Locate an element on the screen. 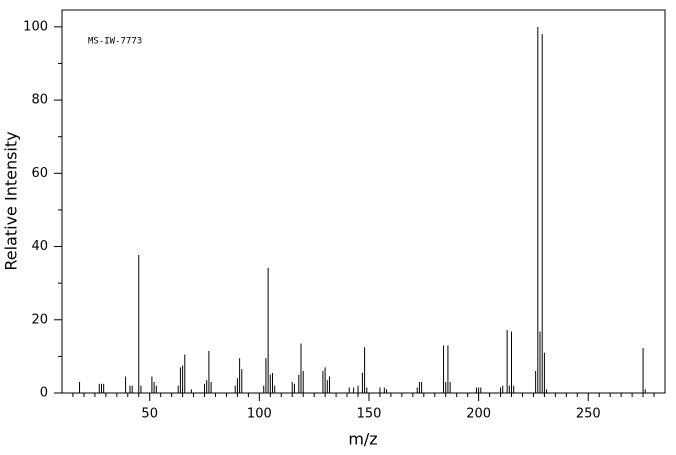 The width and height of the screenshot is (676, 455). y-tick-label: 40 is located at coordinates (39, 246).